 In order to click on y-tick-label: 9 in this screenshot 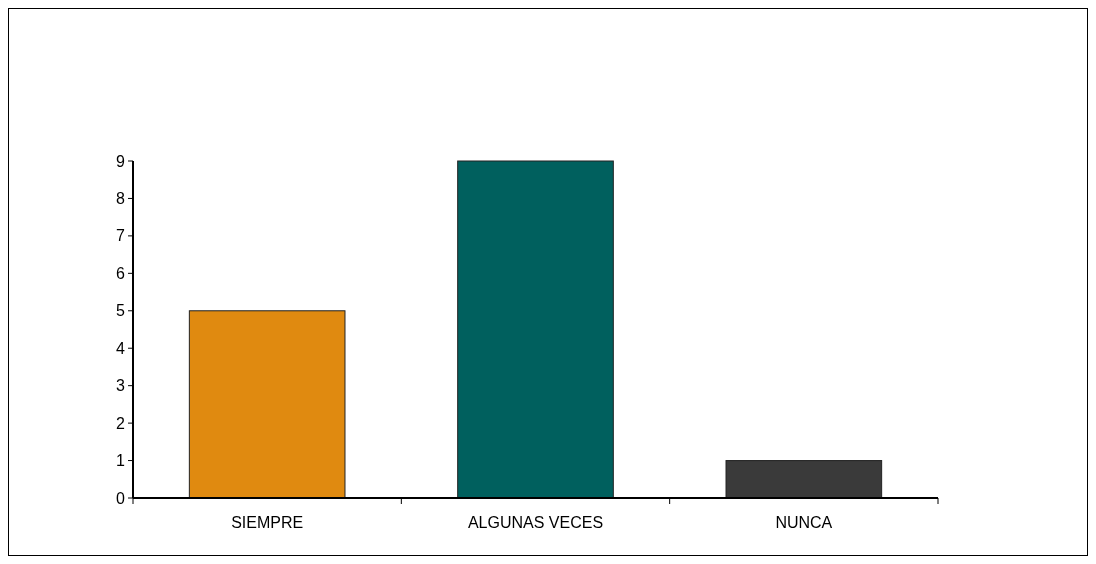, I will do `click(121, 161)`.